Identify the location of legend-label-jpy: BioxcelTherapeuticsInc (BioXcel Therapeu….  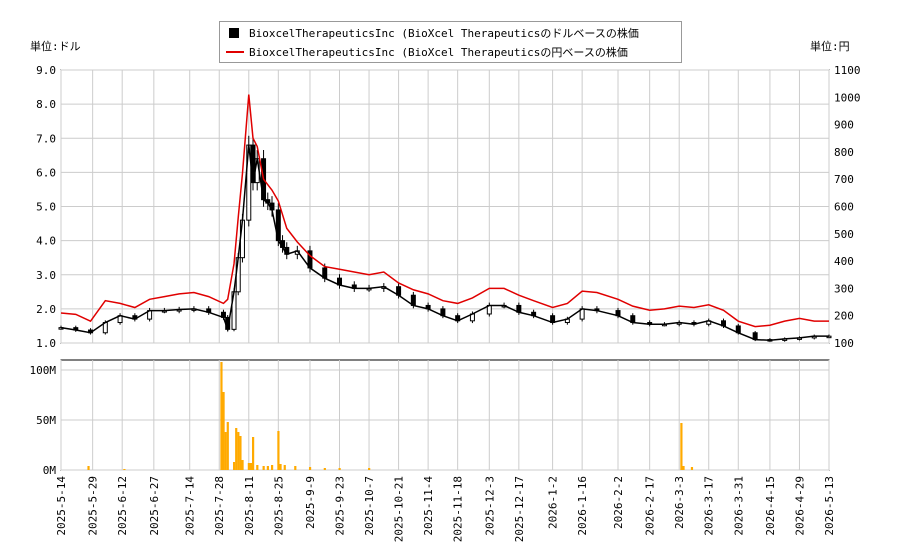
(438, 52).